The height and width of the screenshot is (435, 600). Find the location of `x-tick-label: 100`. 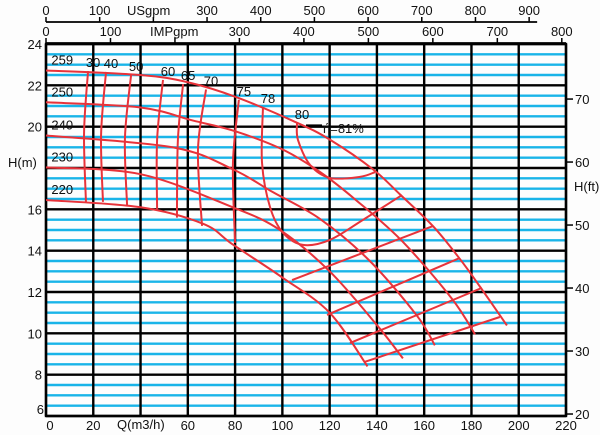

x-tick-label: 100 is located at coordinates (283, 425).